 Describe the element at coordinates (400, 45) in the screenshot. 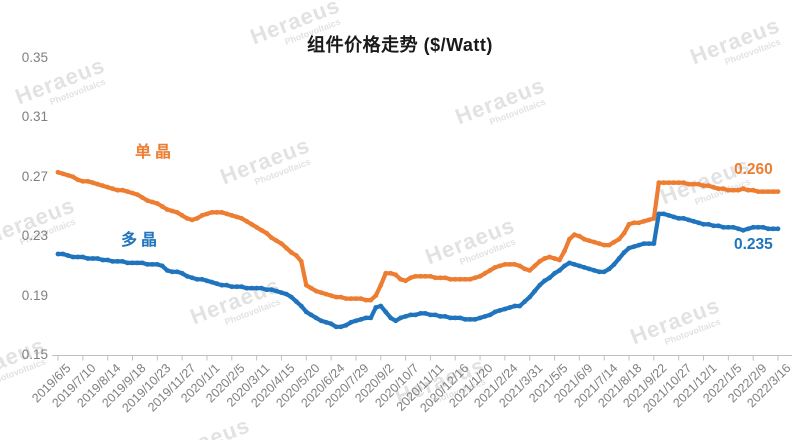

I see `chart-title: 组件价格走势 ($/Watt)` at that location.